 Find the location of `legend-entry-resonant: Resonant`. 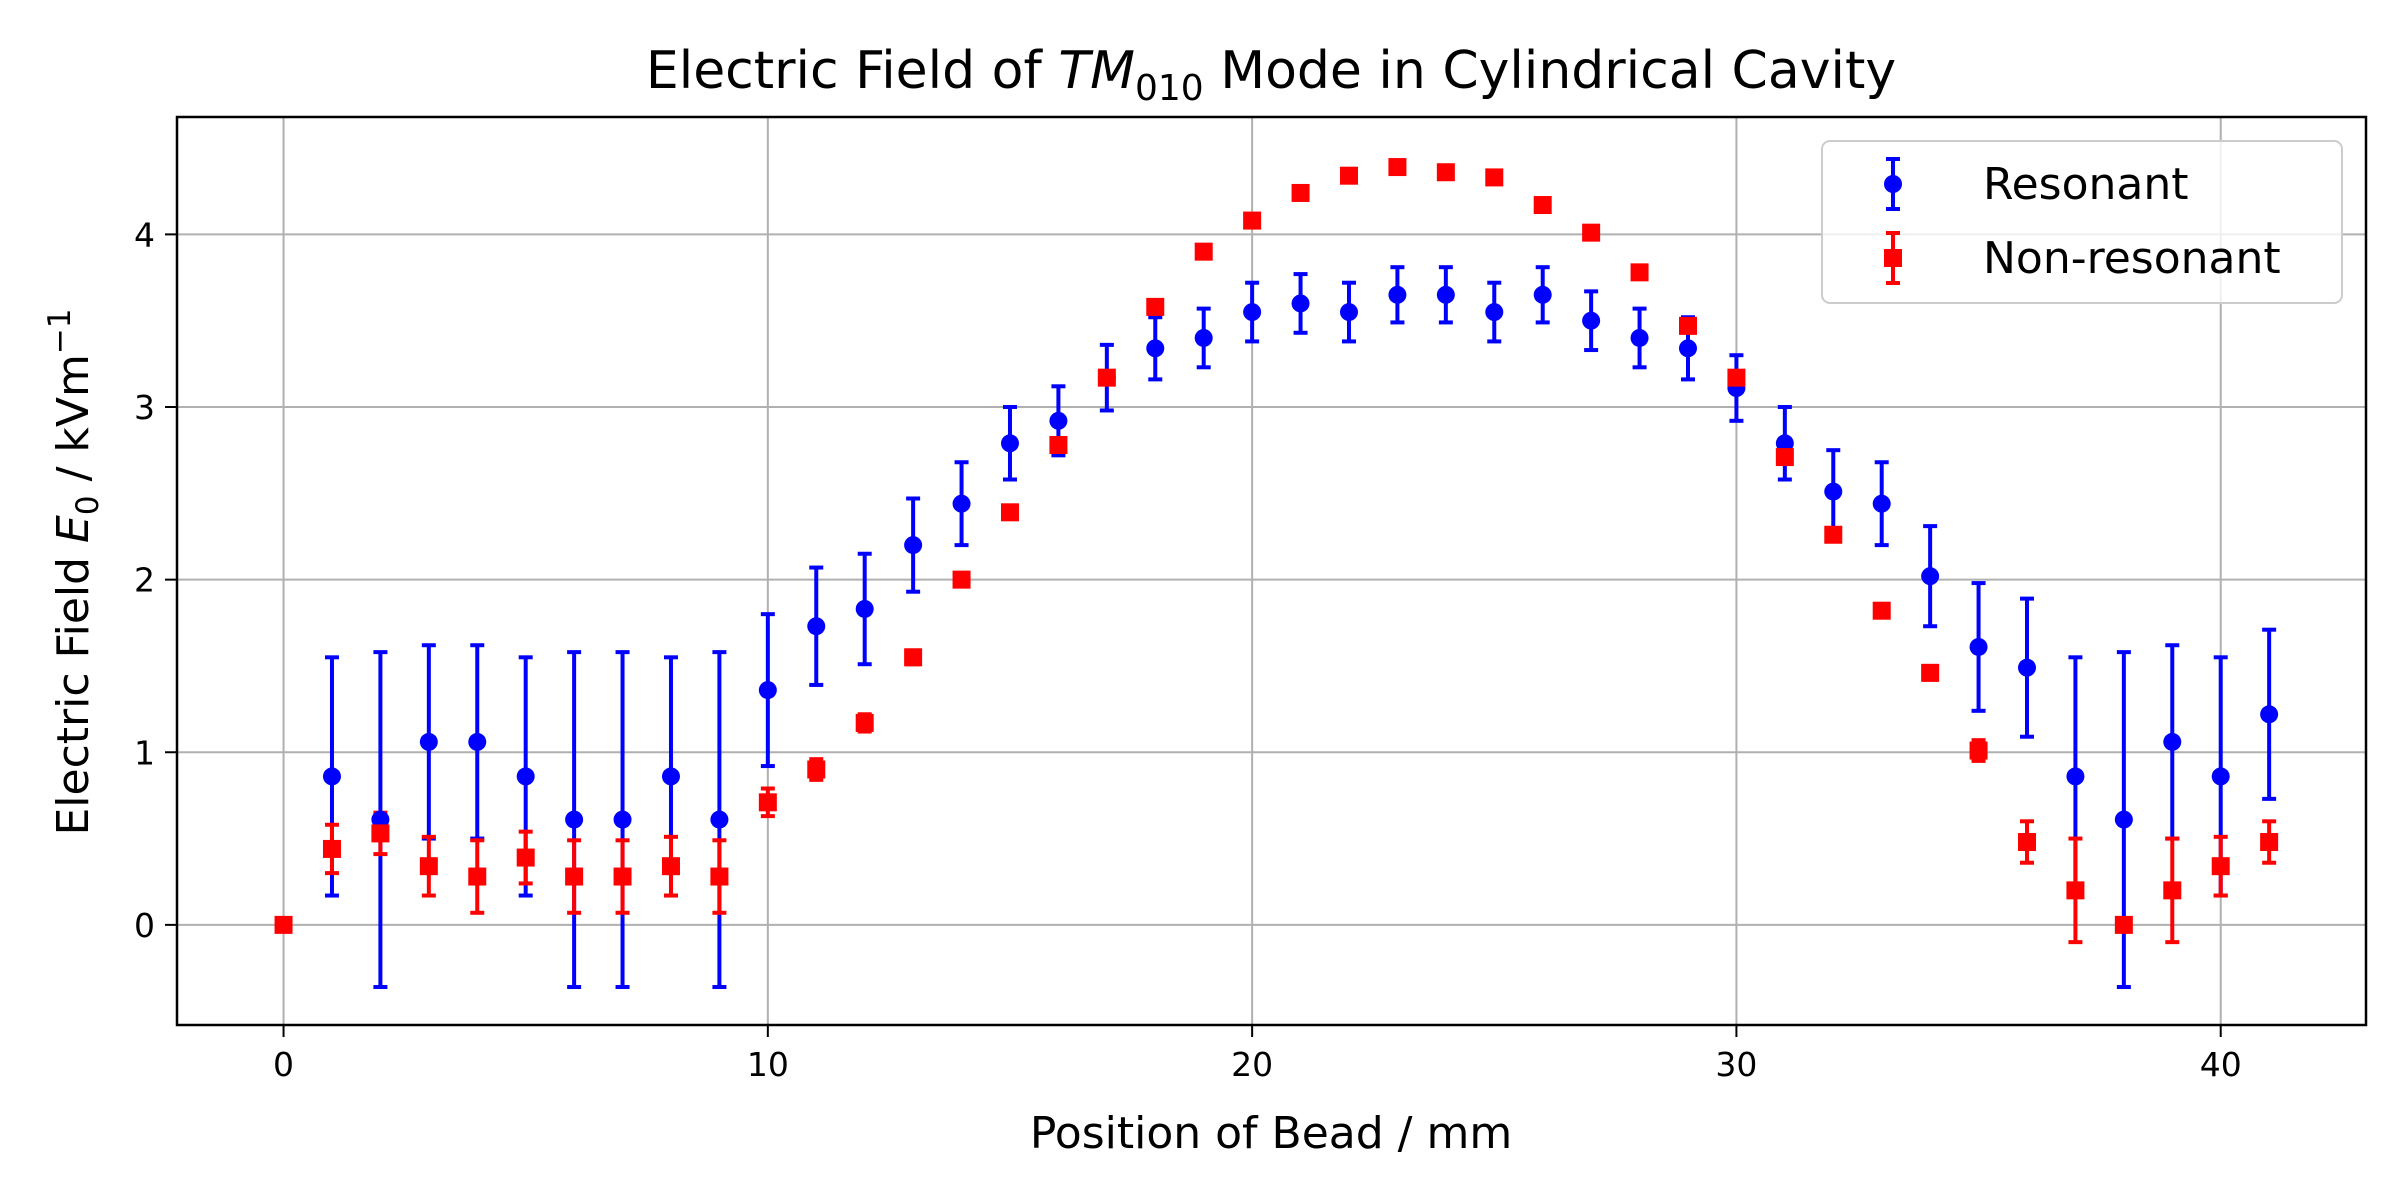

legend-entry-resonant: Resonant is located at coordinates (2036, 184).